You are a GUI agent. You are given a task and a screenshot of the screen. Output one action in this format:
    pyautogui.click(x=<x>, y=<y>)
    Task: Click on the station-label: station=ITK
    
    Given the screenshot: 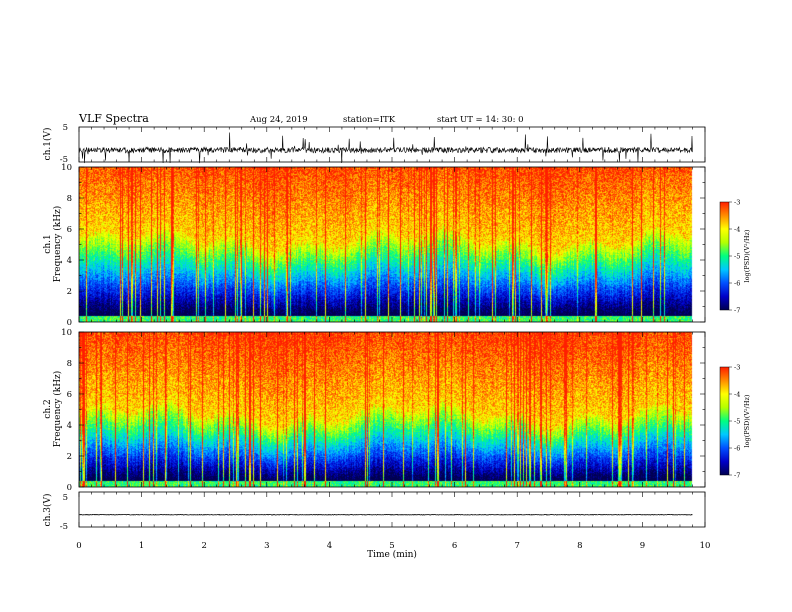 What is the action you would take?
    pyautogui.click(x=369, y=120)
    